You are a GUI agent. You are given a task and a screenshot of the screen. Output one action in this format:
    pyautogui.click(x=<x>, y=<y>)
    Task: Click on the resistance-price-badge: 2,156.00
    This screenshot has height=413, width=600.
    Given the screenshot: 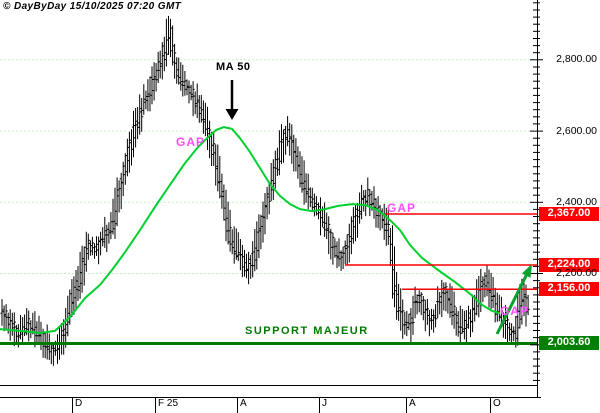 What is the action you would take?
    pyautogui.click(x=569, y=289)
    